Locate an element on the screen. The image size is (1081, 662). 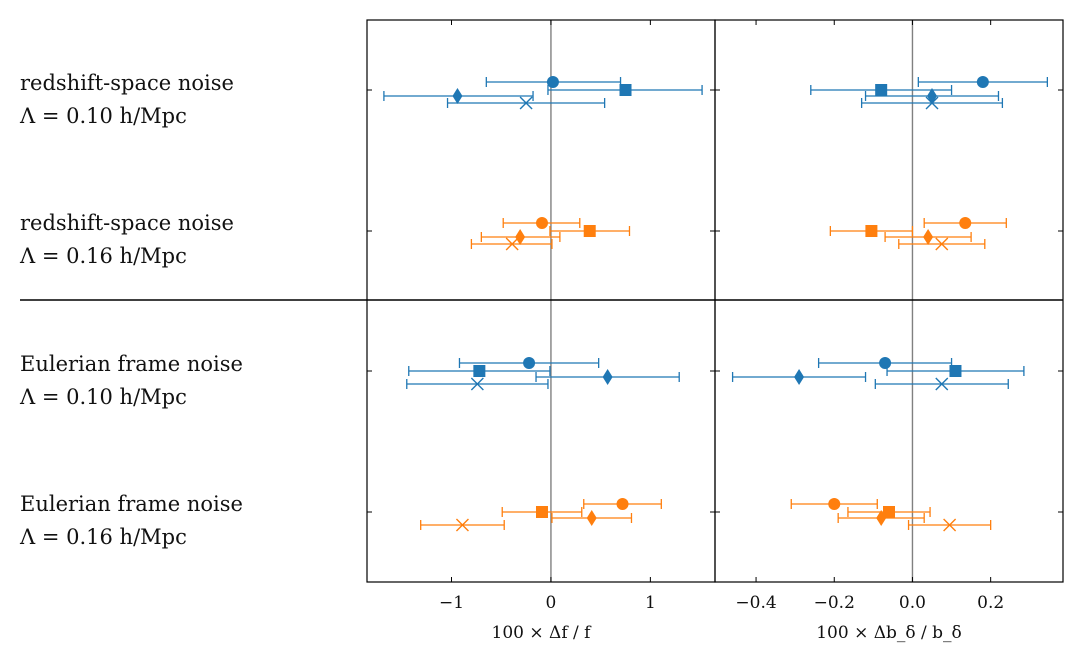
x-tick-label: 0.2 is located at coordinates (990, 603).